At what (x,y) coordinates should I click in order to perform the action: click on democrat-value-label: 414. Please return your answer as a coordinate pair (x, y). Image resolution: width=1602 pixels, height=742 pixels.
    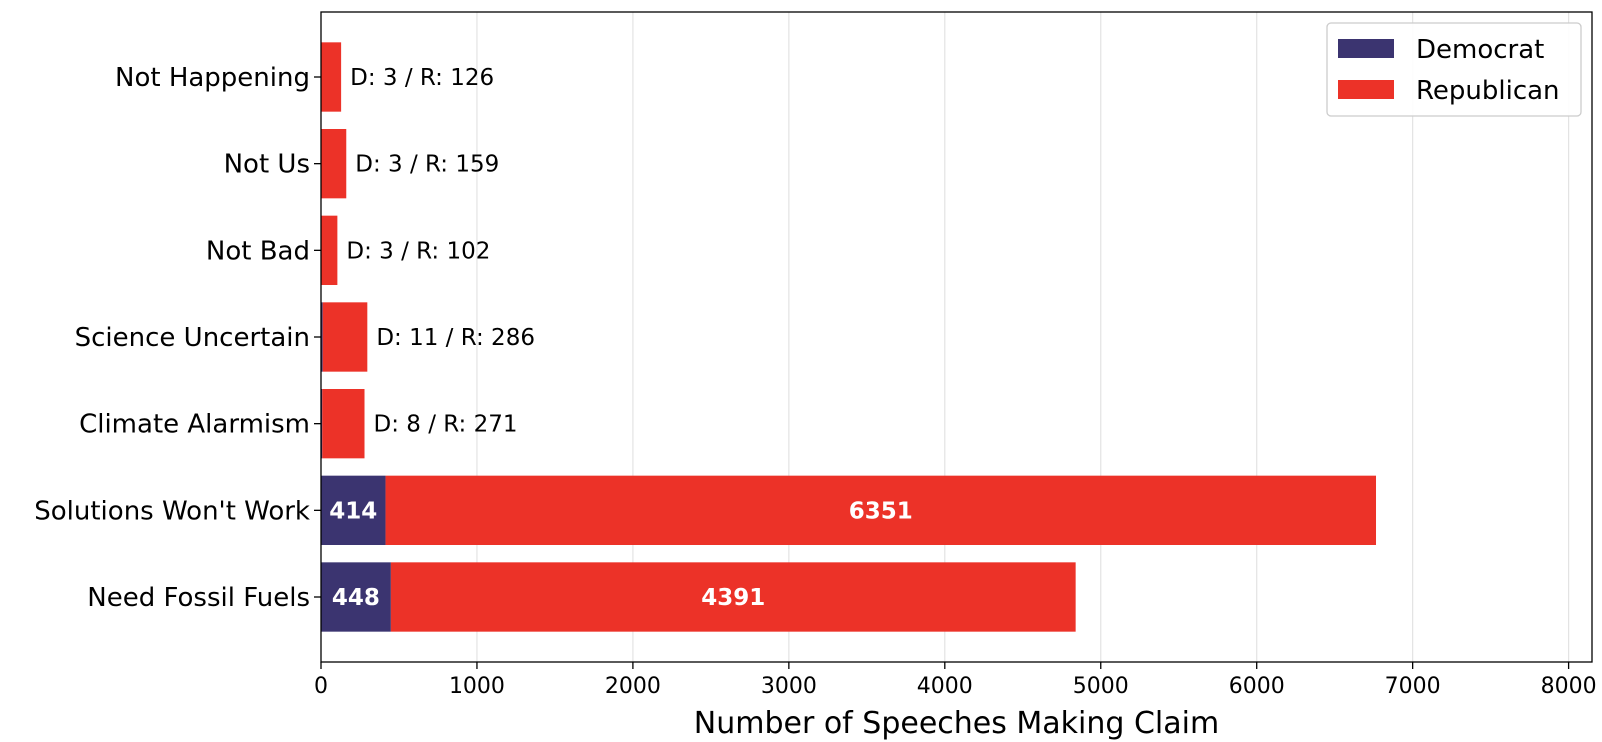
    Looking at the image, I should click on (353, 511).